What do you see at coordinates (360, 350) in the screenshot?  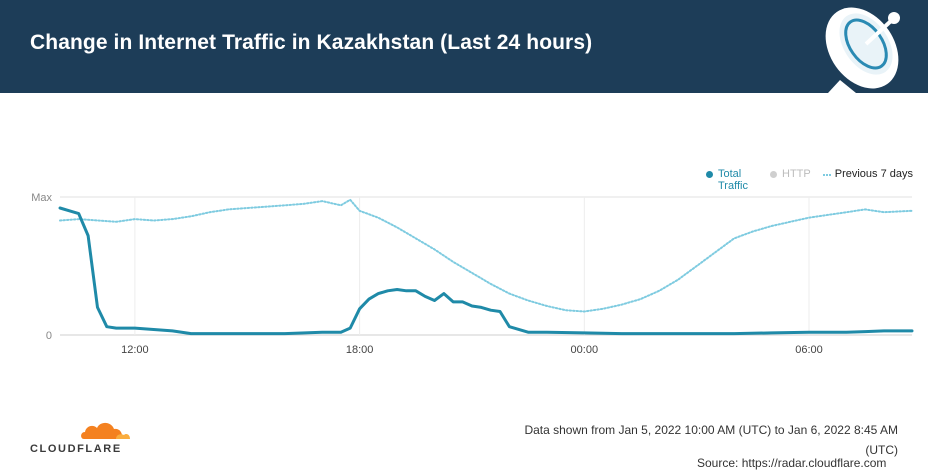 I see `x-tick-label: 18:00` at bounding box center [360, 350].